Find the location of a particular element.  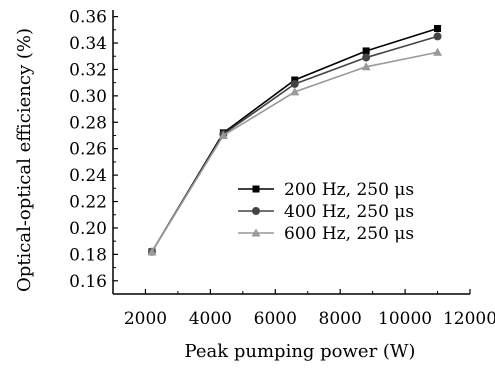

legend-item-1: 200 Hz, 250 μs is located at coordinates (326, 190).